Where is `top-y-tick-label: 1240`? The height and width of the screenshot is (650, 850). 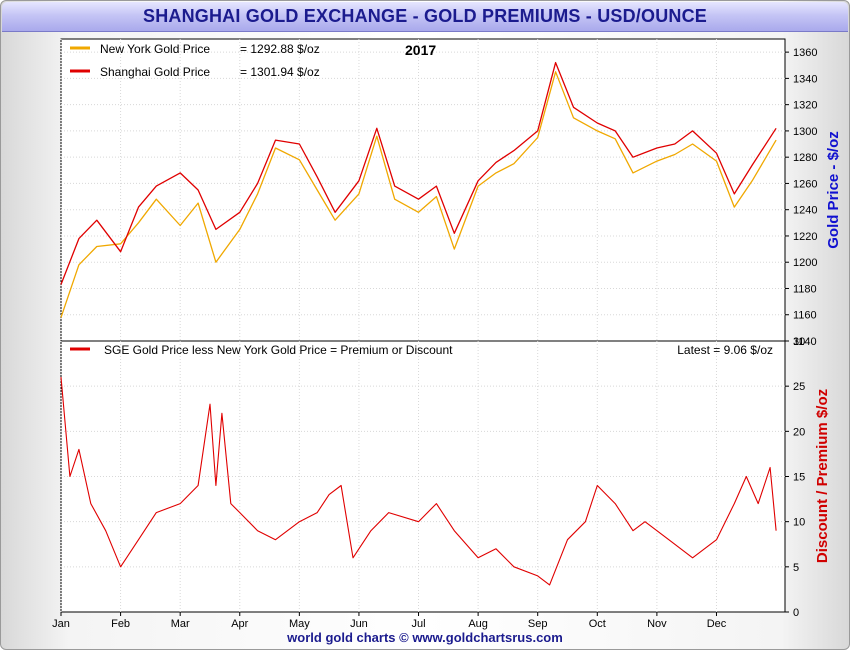 top-y-tick-label: 1240 is located at coordinates (805, 211).